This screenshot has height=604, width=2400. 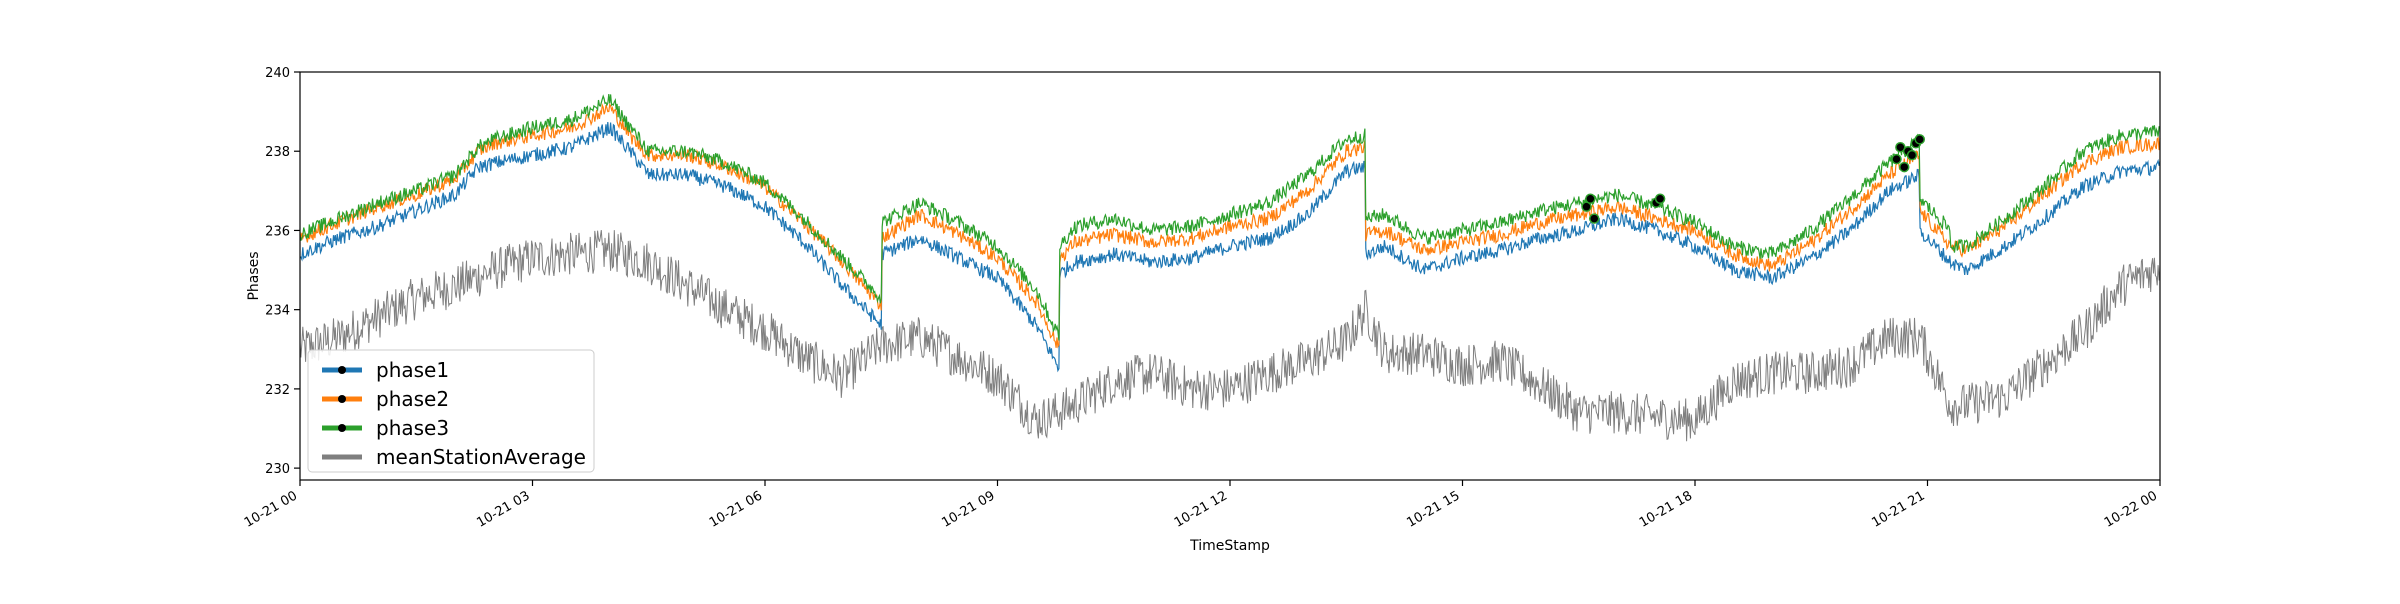 I want to click on legend-label-phase2: phase2, so click(x=412, y=399).